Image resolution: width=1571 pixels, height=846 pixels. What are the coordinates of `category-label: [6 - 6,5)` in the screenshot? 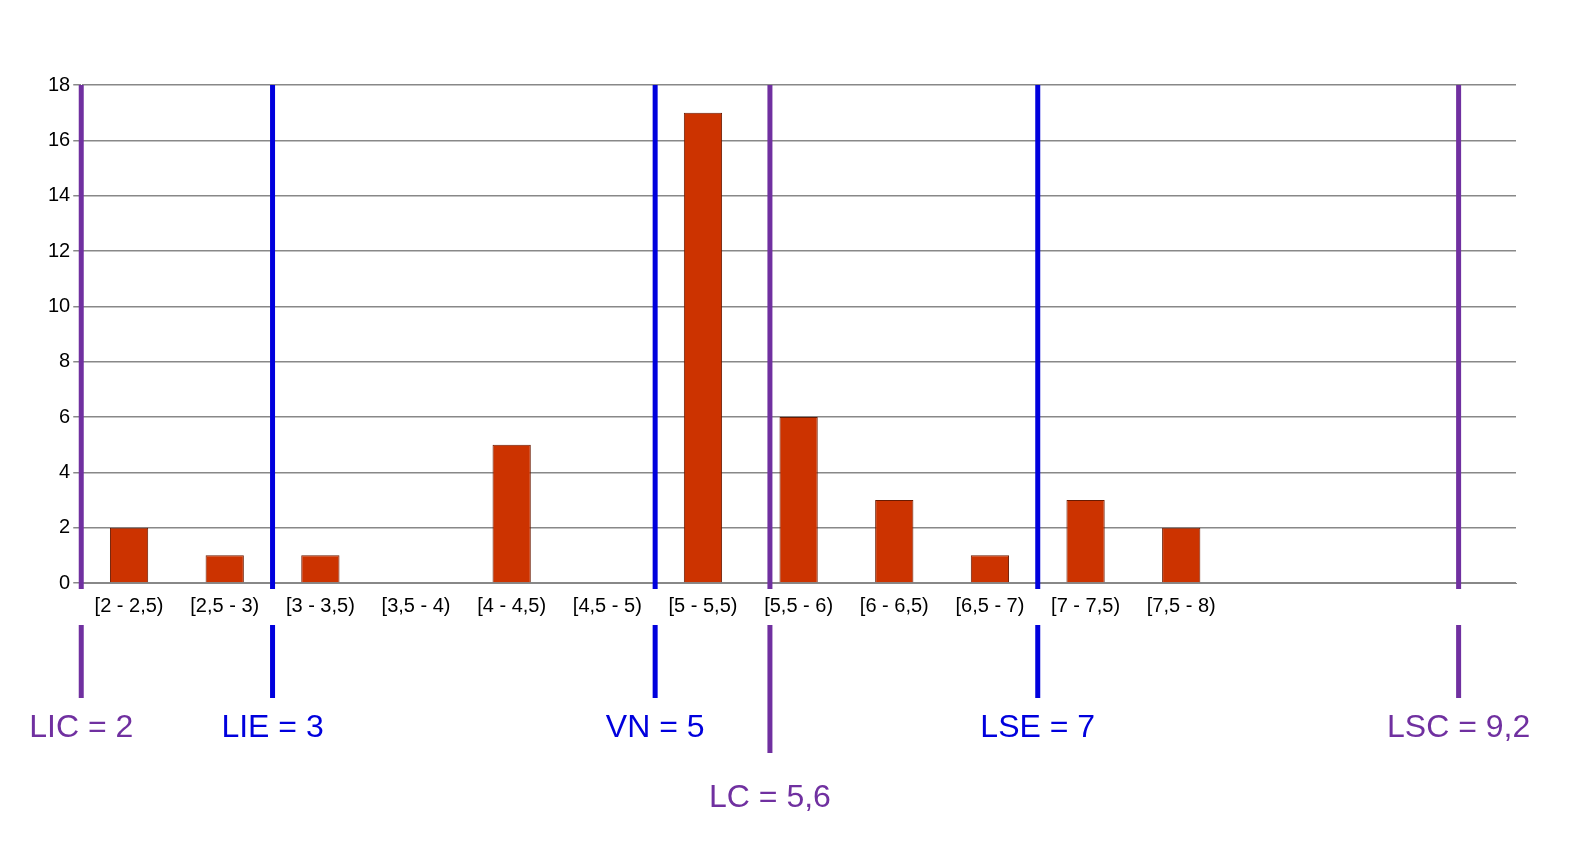 It's located at (894, 604).